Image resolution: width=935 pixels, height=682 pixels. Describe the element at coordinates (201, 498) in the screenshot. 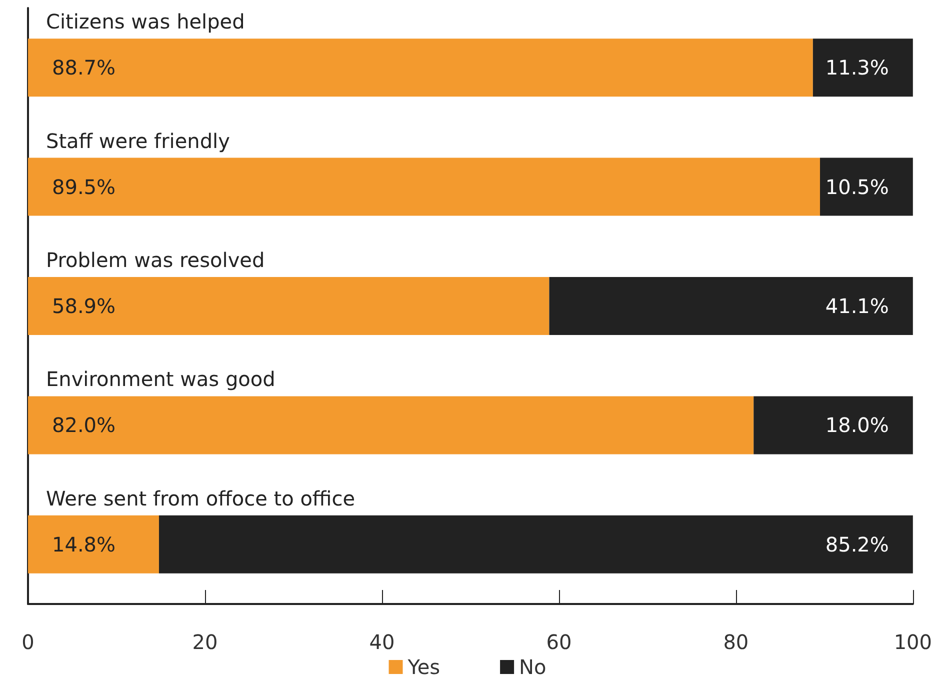

I see `y-tick-label: Were sent from offoce to office` at that location.